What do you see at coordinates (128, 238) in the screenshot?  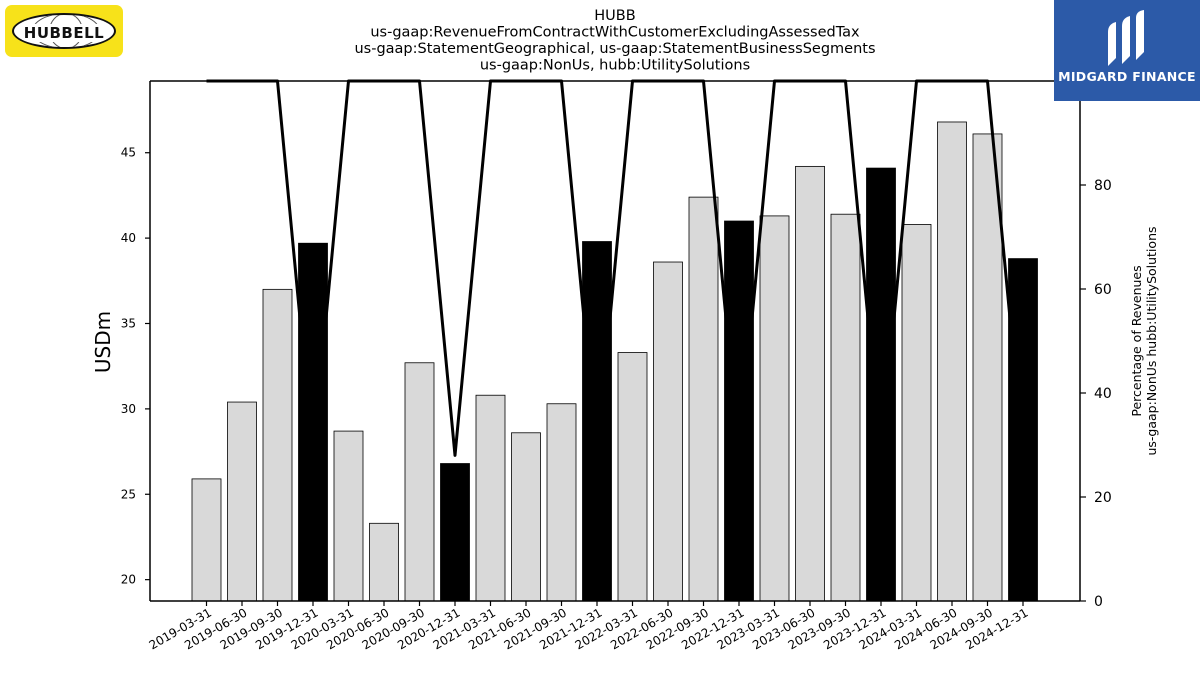 I see `y-tick-label: 40` at bounding box center [128, 238].